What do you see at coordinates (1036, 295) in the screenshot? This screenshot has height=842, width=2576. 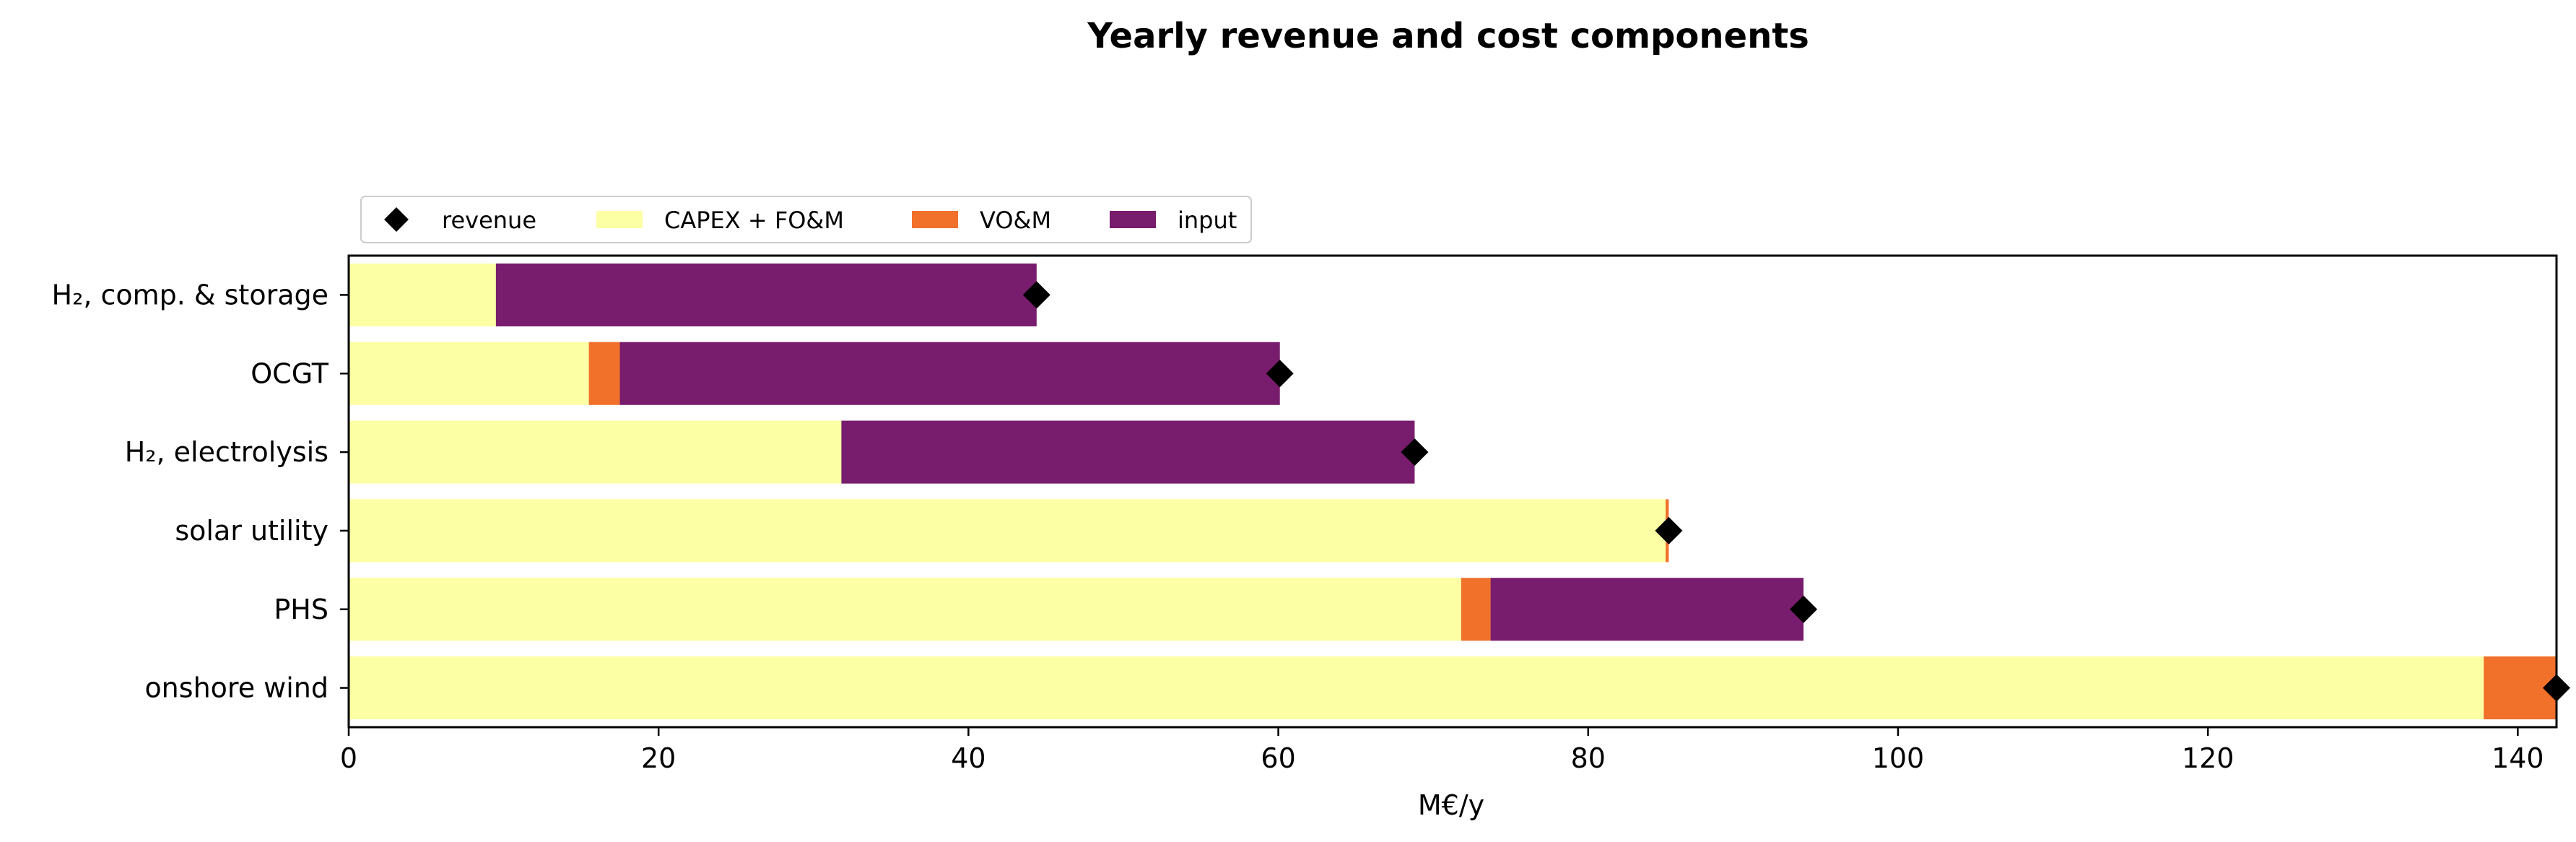 I see `revenue-marker-h-comp-storage` at bounding box center [1036, 295].